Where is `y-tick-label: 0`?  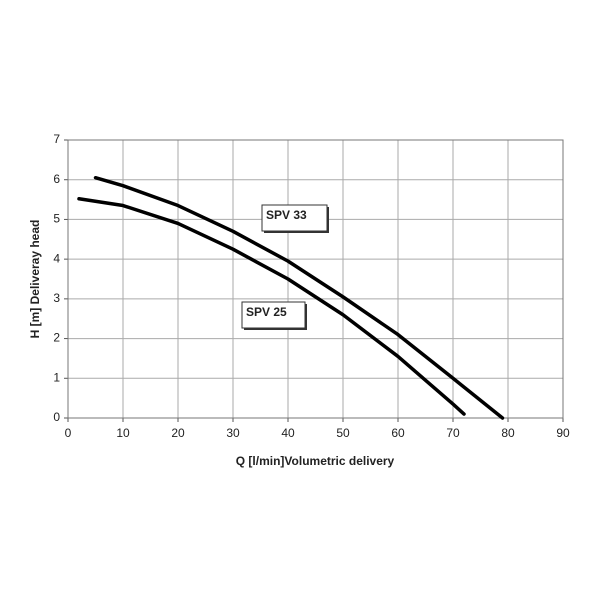
y-tick-label: 0 is located at coordinates (56, 417).